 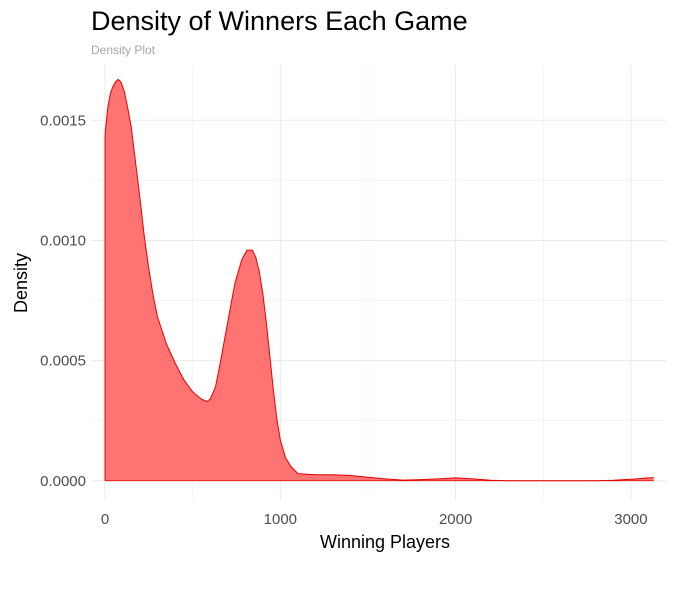 I want to click on y-tick-label: 0.0000, so click(x=63, y=481).